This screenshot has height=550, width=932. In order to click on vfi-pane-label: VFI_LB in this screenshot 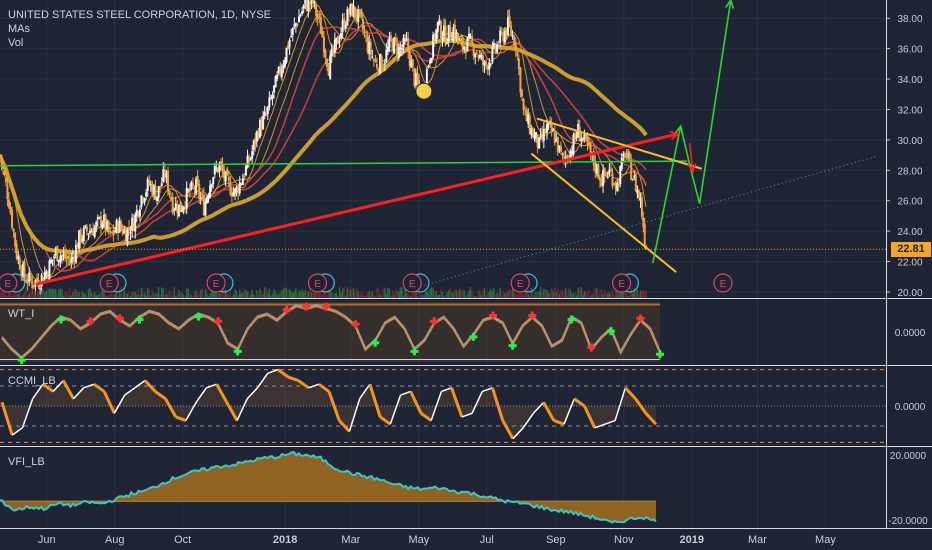, I will do `click(26, 462)`.